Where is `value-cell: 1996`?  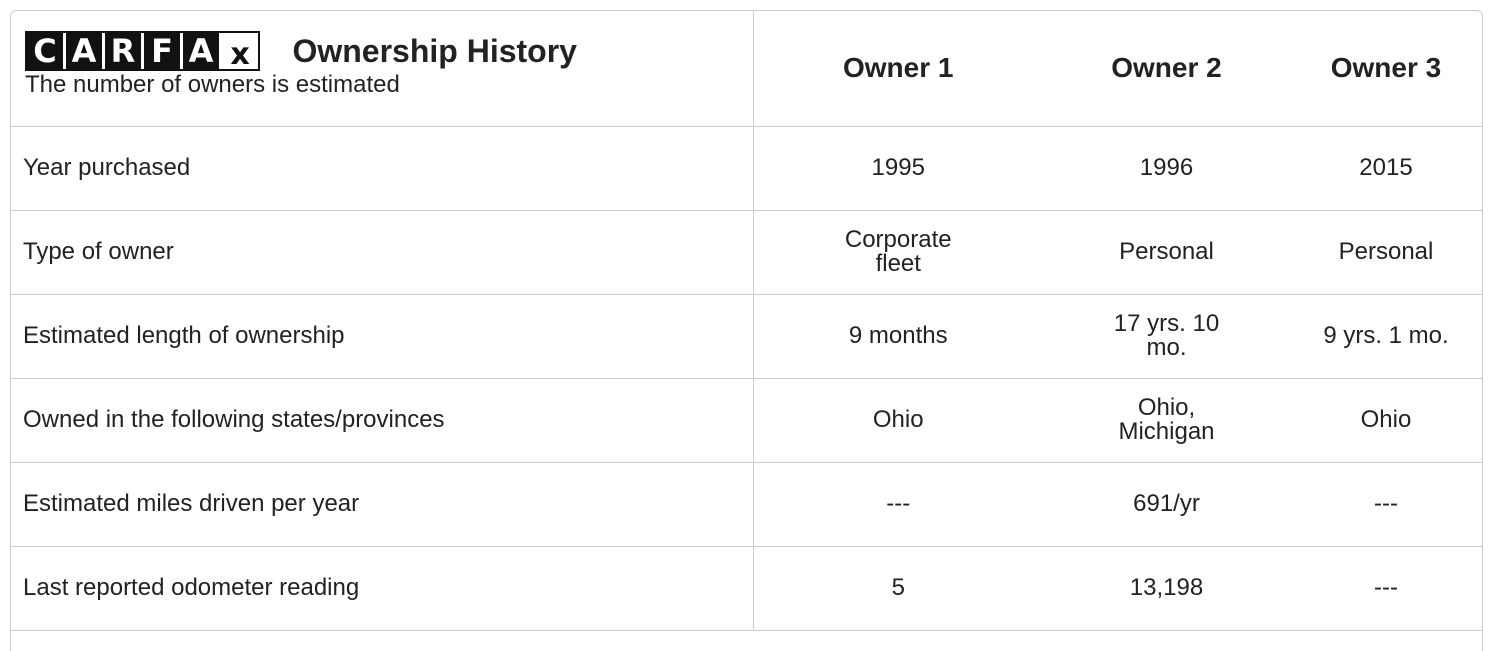
value-cell: 1996 is located at coordinates (1166, 168).